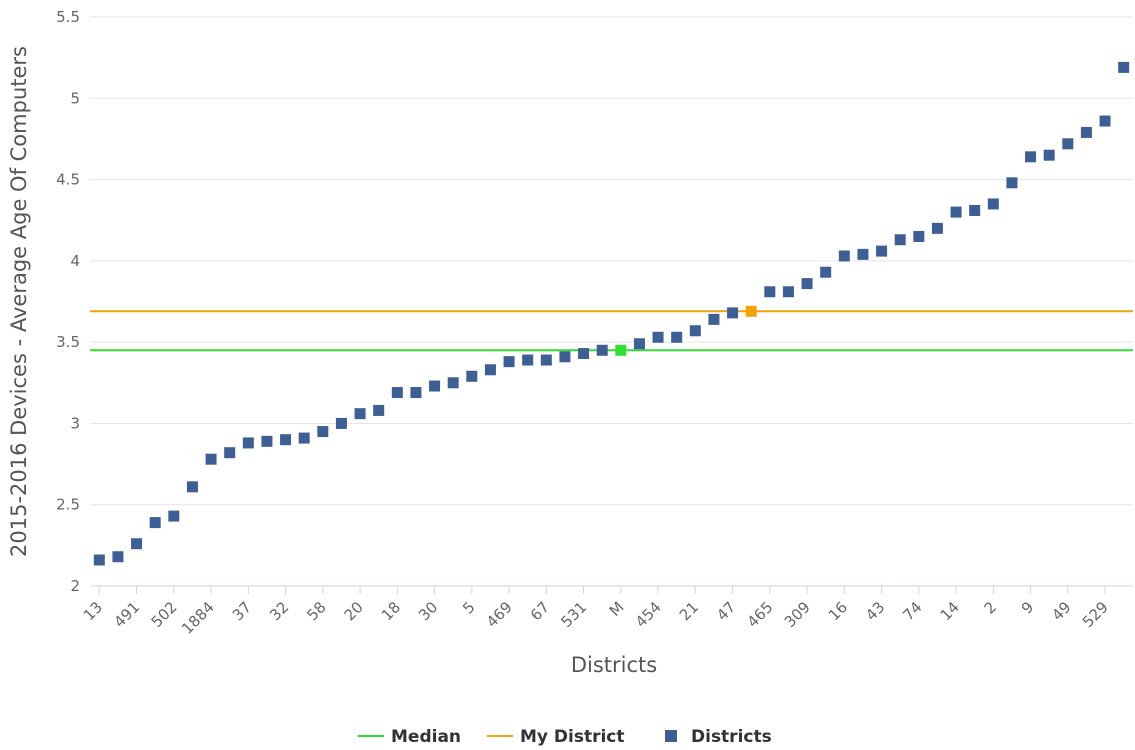 The image size is (1135, 750). I want to click on y-tick-label: 5.5, so click(68, 17).